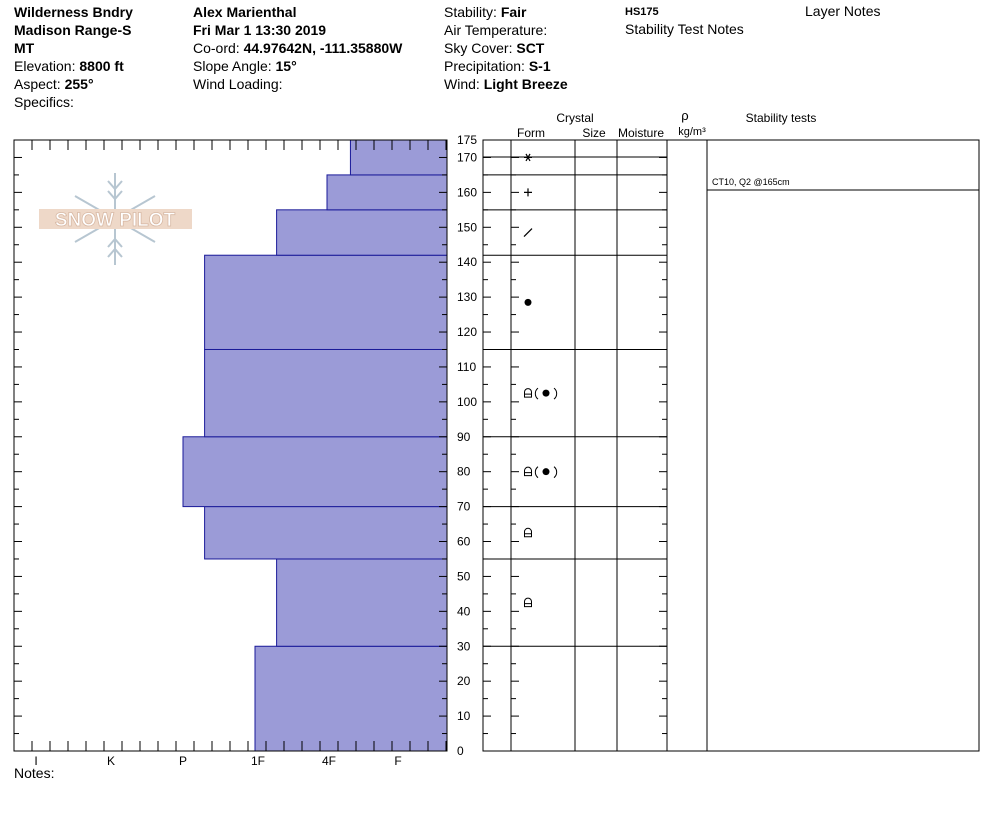 The width and height of the screenshot is (994, 840). What do you see at coordinates (506, 84) in the screenshot?
I see `wind: Wind: Light Breeze` at bounding box center [506, 84].